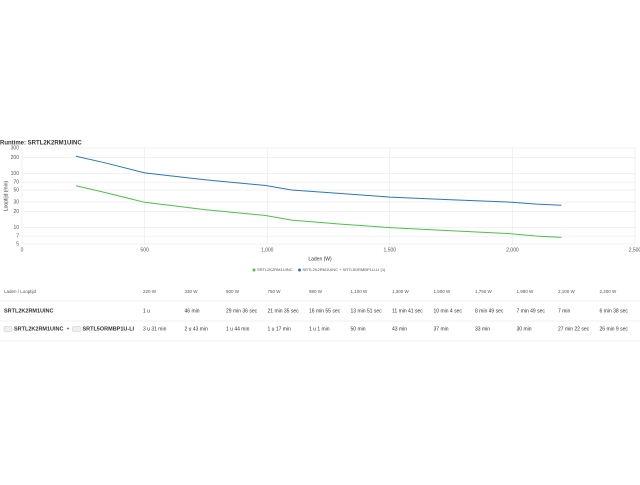 The image size is (640, 485). Describe the element at coordinates (609, 291) in the screenshot. I see `table-header: 2,200 W` at that location.